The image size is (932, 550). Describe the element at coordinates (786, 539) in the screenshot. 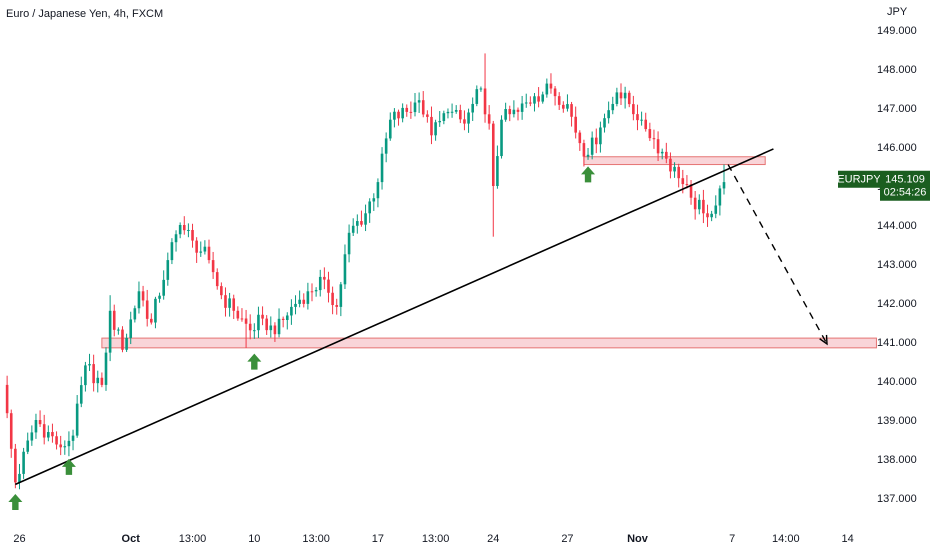

I see `time-tick-label: 14:00` at that location.